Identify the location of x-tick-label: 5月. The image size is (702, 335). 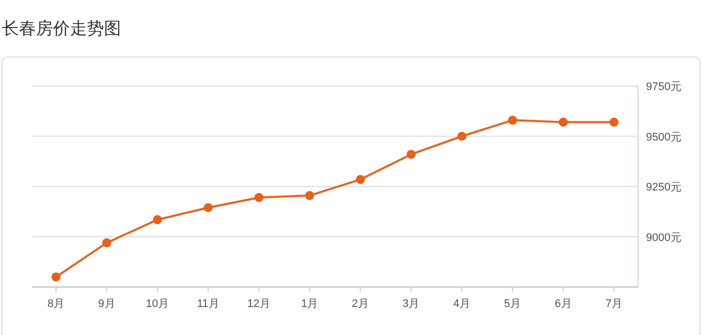
(513, 304).